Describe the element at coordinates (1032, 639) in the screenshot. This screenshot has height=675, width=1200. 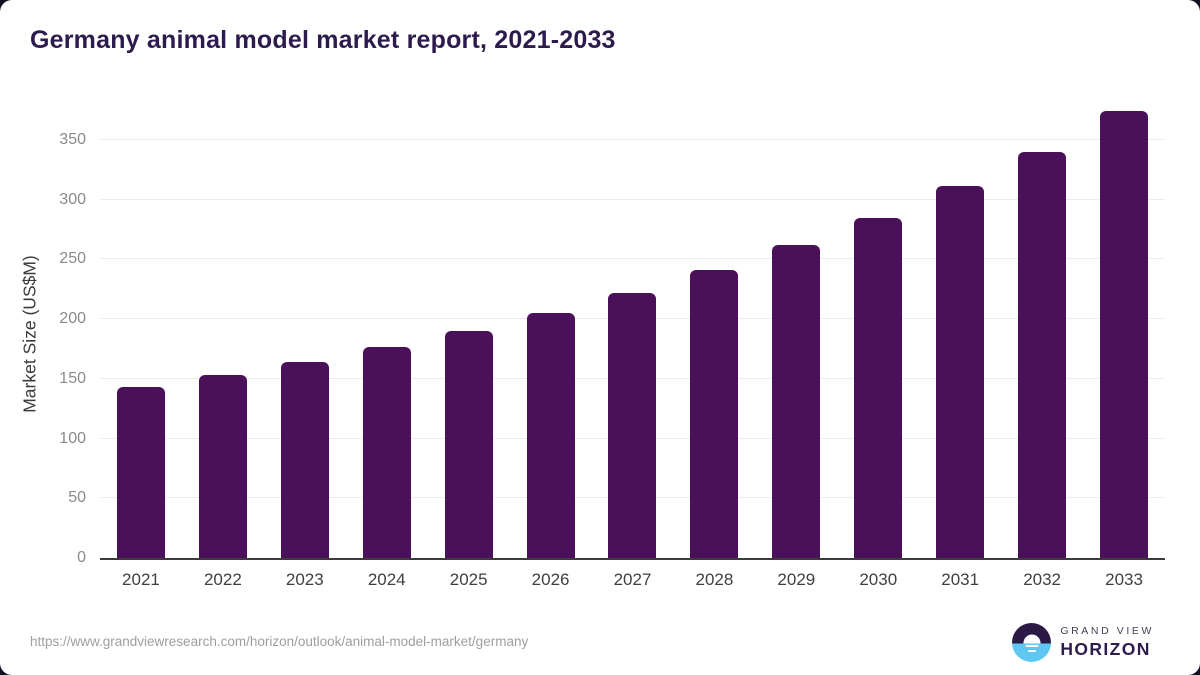
I see `sun-shape` at that location.